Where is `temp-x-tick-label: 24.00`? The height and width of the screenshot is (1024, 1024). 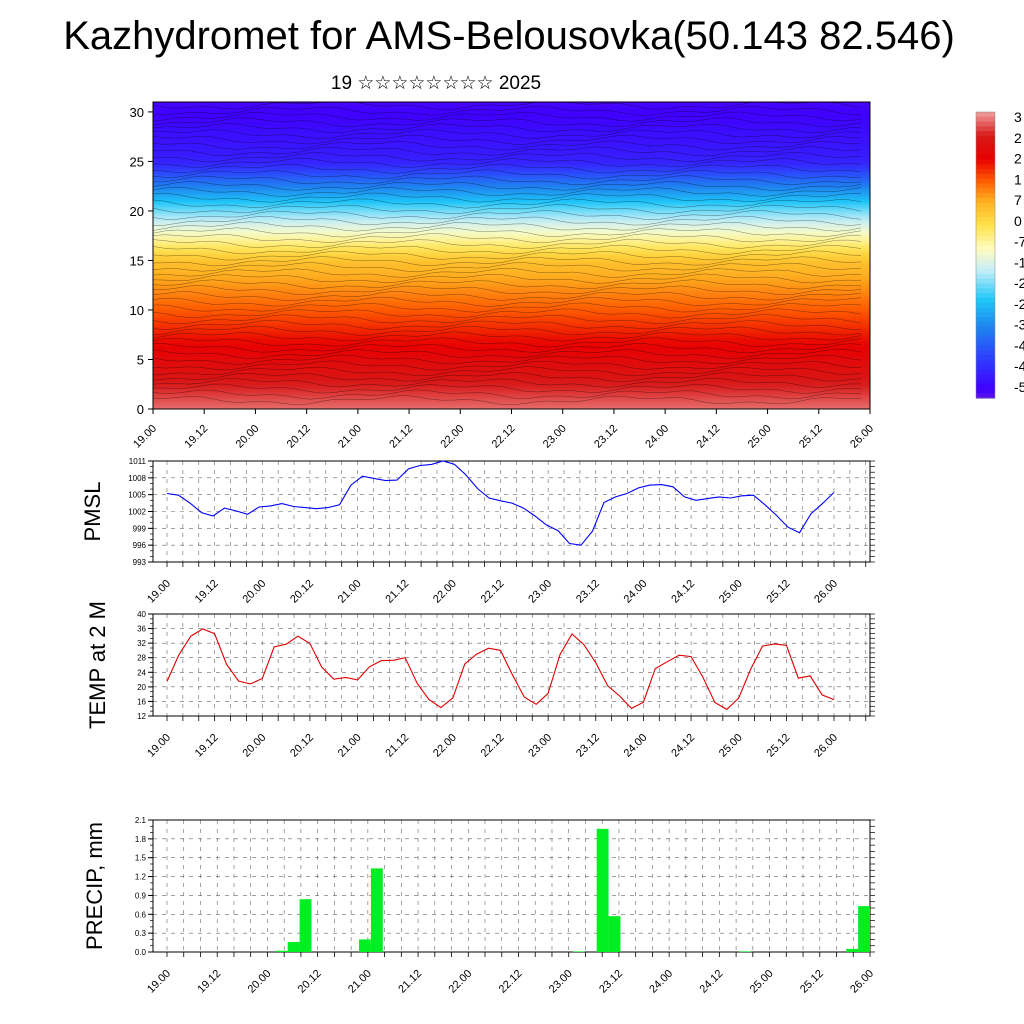 temp-x-tick-label: 24.00 is located at coordinates (636, 746).